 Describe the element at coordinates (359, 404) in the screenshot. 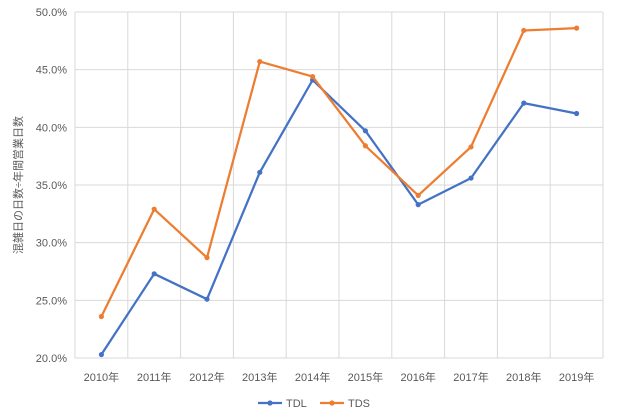

I see `legend-label-tds: TDS` at that location.